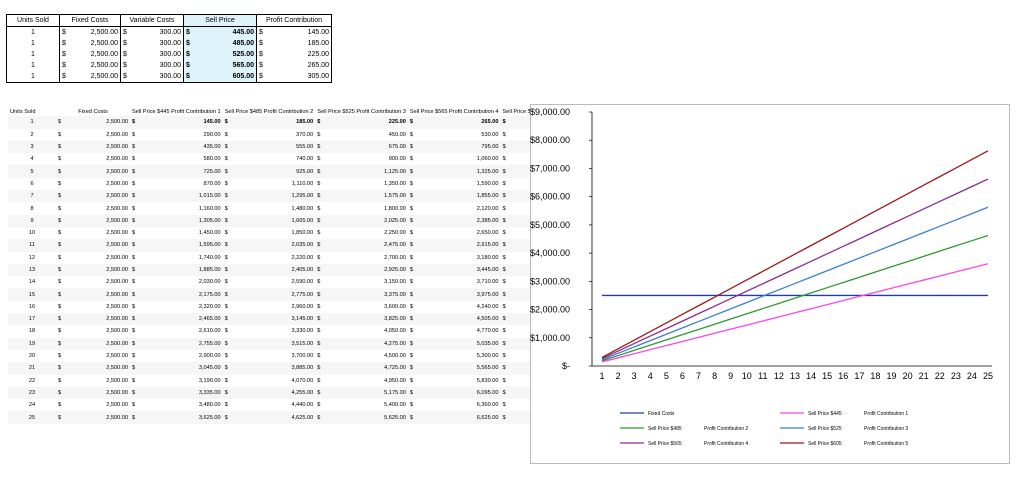 Image resolution: width=1024 pixels, height=480 pixels. I want to click on cell-value: 4,275.00, so click(395, 343).